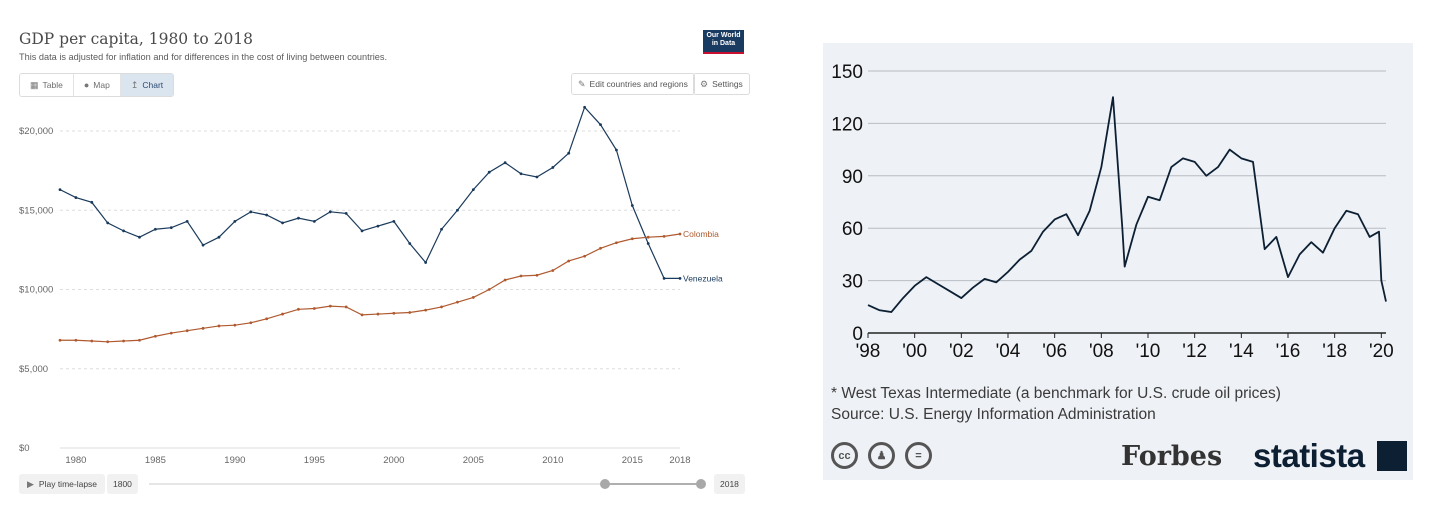 The height and width of the screenshot is (531, 1456). I want to click on slider-handle-end, so click(701, 484).